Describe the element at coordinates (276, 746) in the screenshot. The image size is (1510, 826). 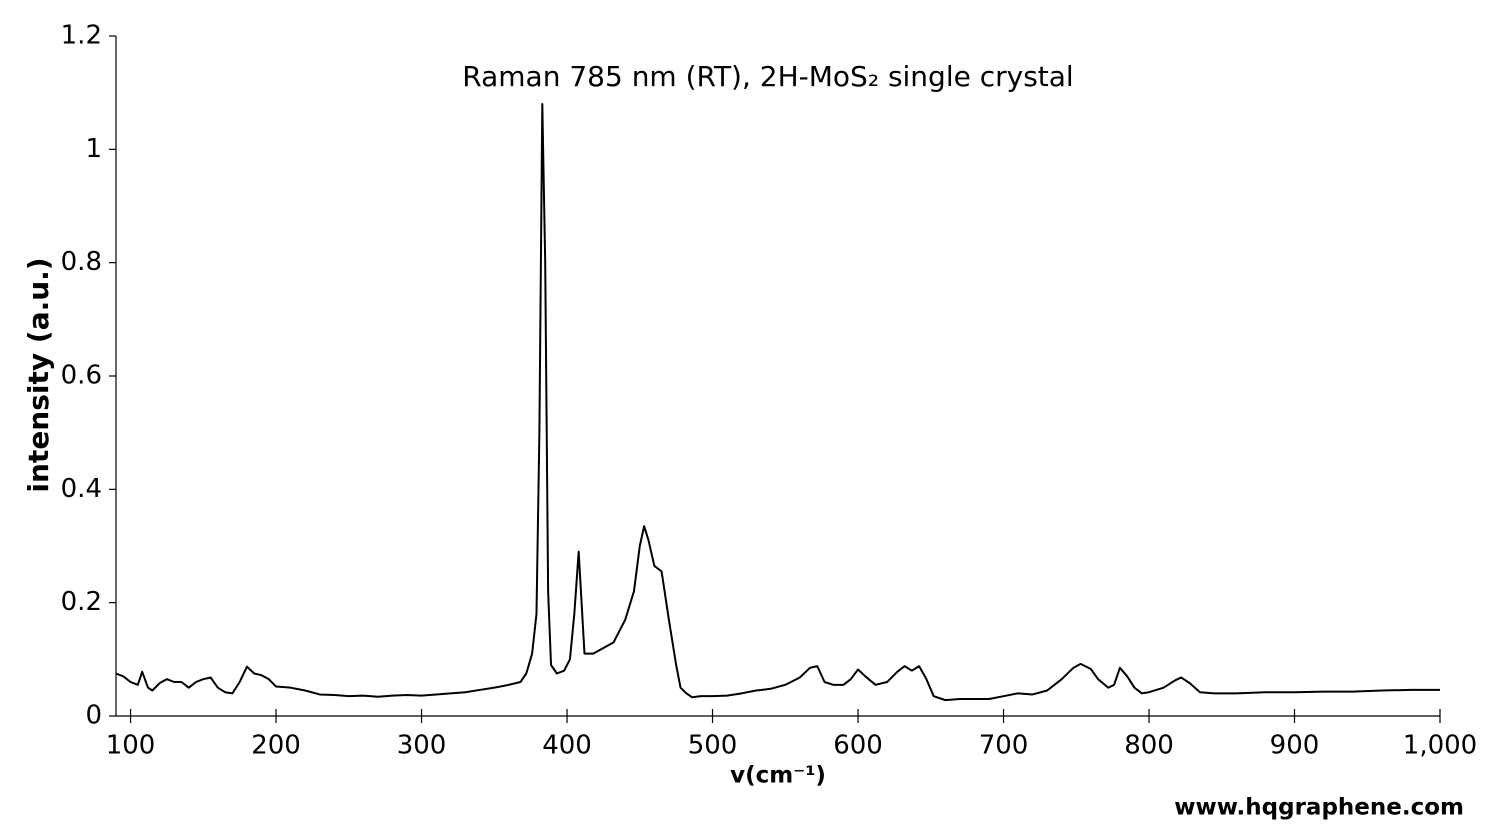
I see `x-tick-label: 200` at that location.